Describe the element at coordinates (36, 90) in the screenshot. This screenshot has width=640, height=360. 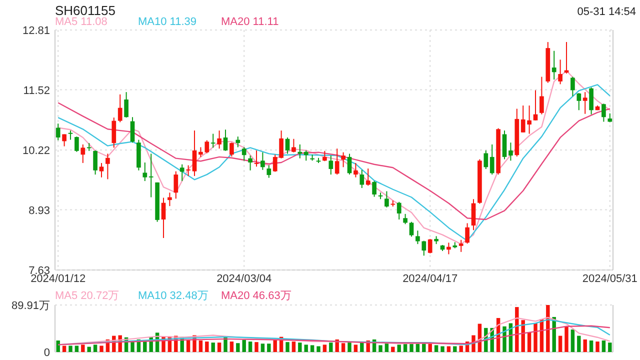
I see `y-tick-label: 11.52` at that location.